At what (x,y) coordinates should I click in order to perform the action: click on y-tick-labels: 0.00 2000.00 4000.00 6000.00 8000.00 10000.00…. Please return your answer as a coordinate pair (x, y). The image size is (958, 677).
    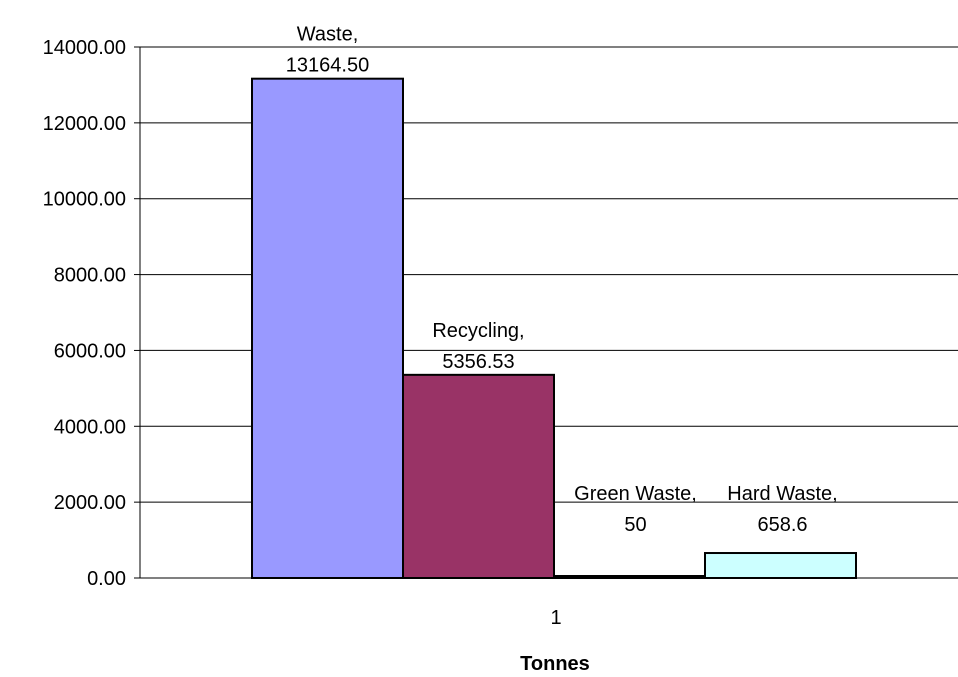
    Looking at the image, I should click on (84, 313).